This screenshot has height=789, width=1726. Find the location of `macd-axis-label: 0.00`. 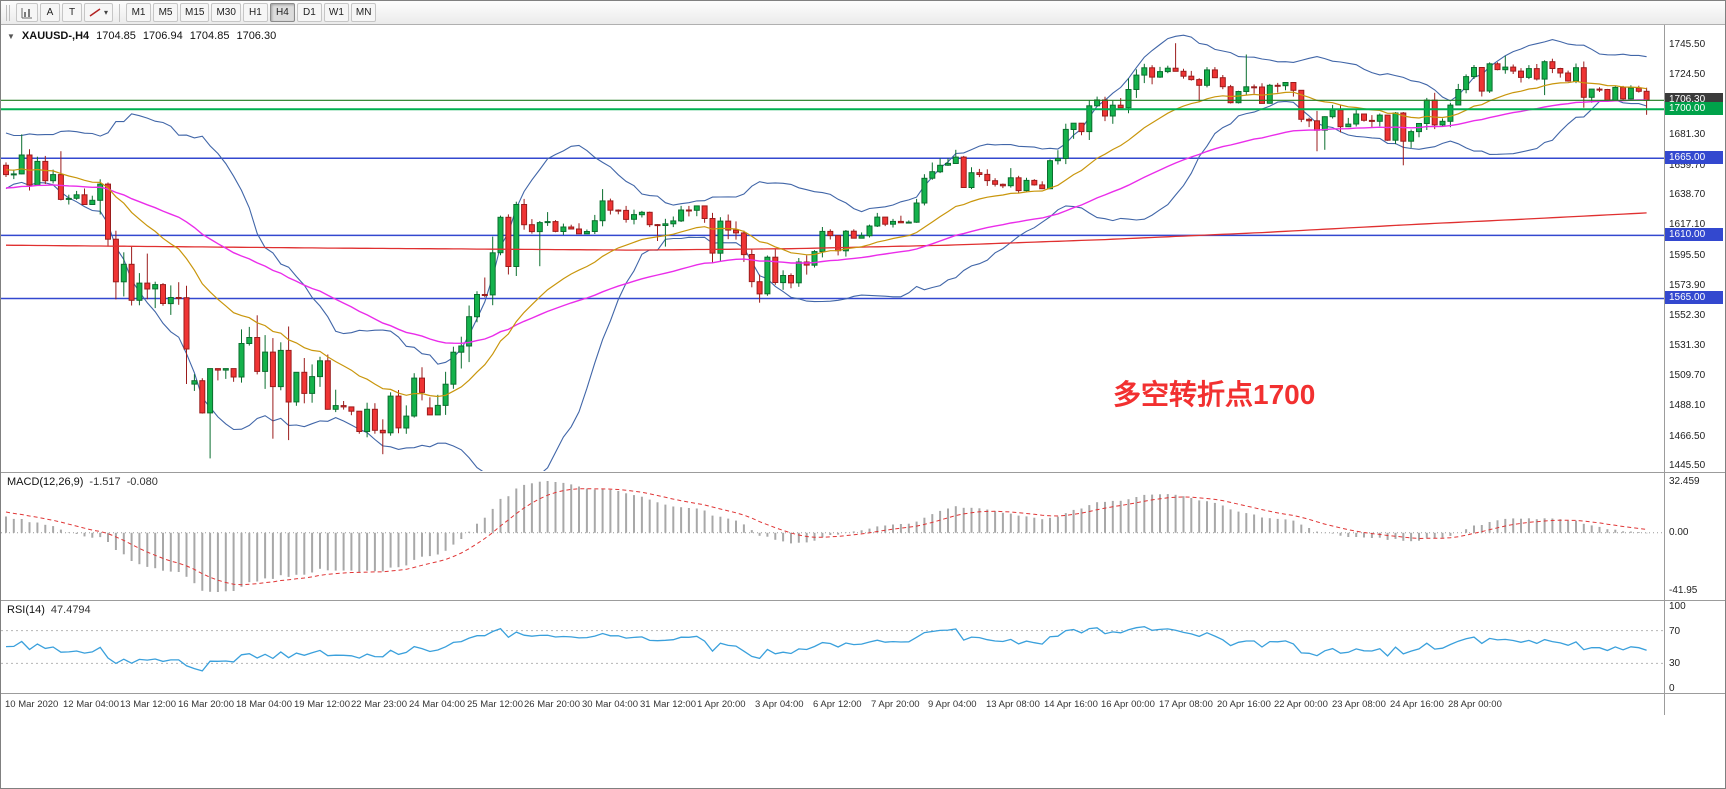

macd-axis-label: 0.00 is located at coordinates (1679, 532).